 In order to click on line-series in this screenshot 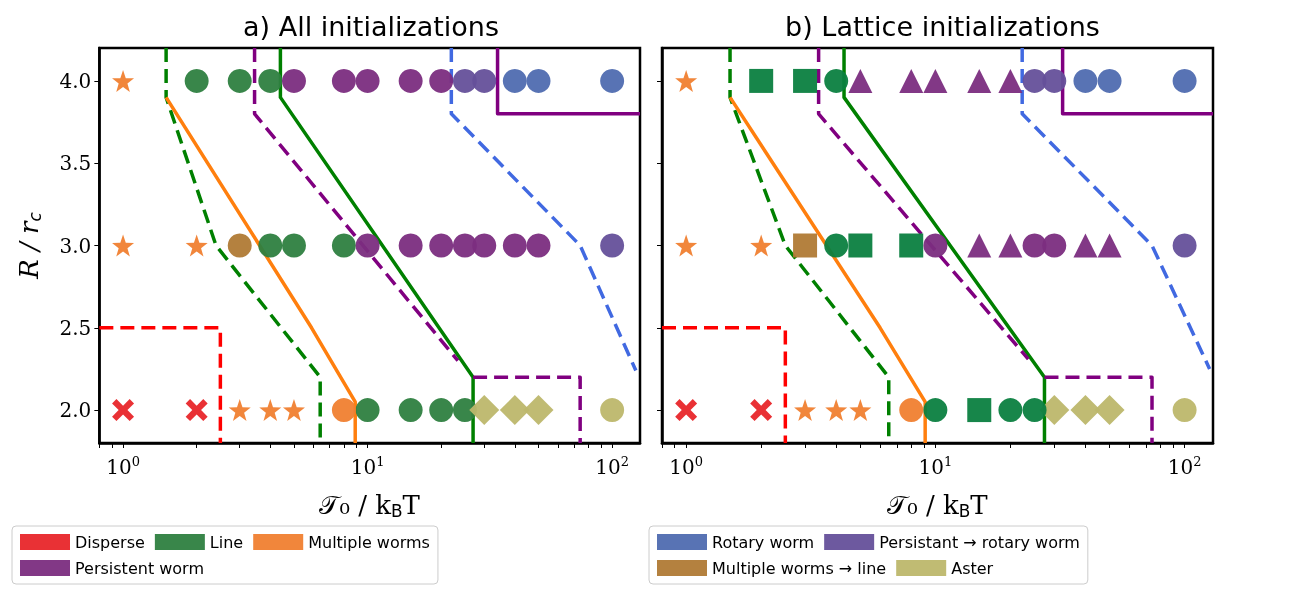, I will do `click(376, 245)`.